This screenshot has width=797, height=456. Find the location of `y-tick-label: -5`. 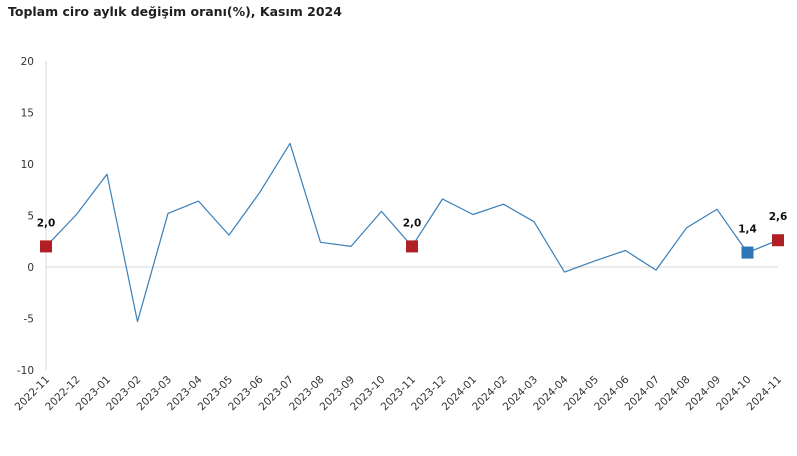

y-tick-label: -5 is located at coordinates (29, 320).